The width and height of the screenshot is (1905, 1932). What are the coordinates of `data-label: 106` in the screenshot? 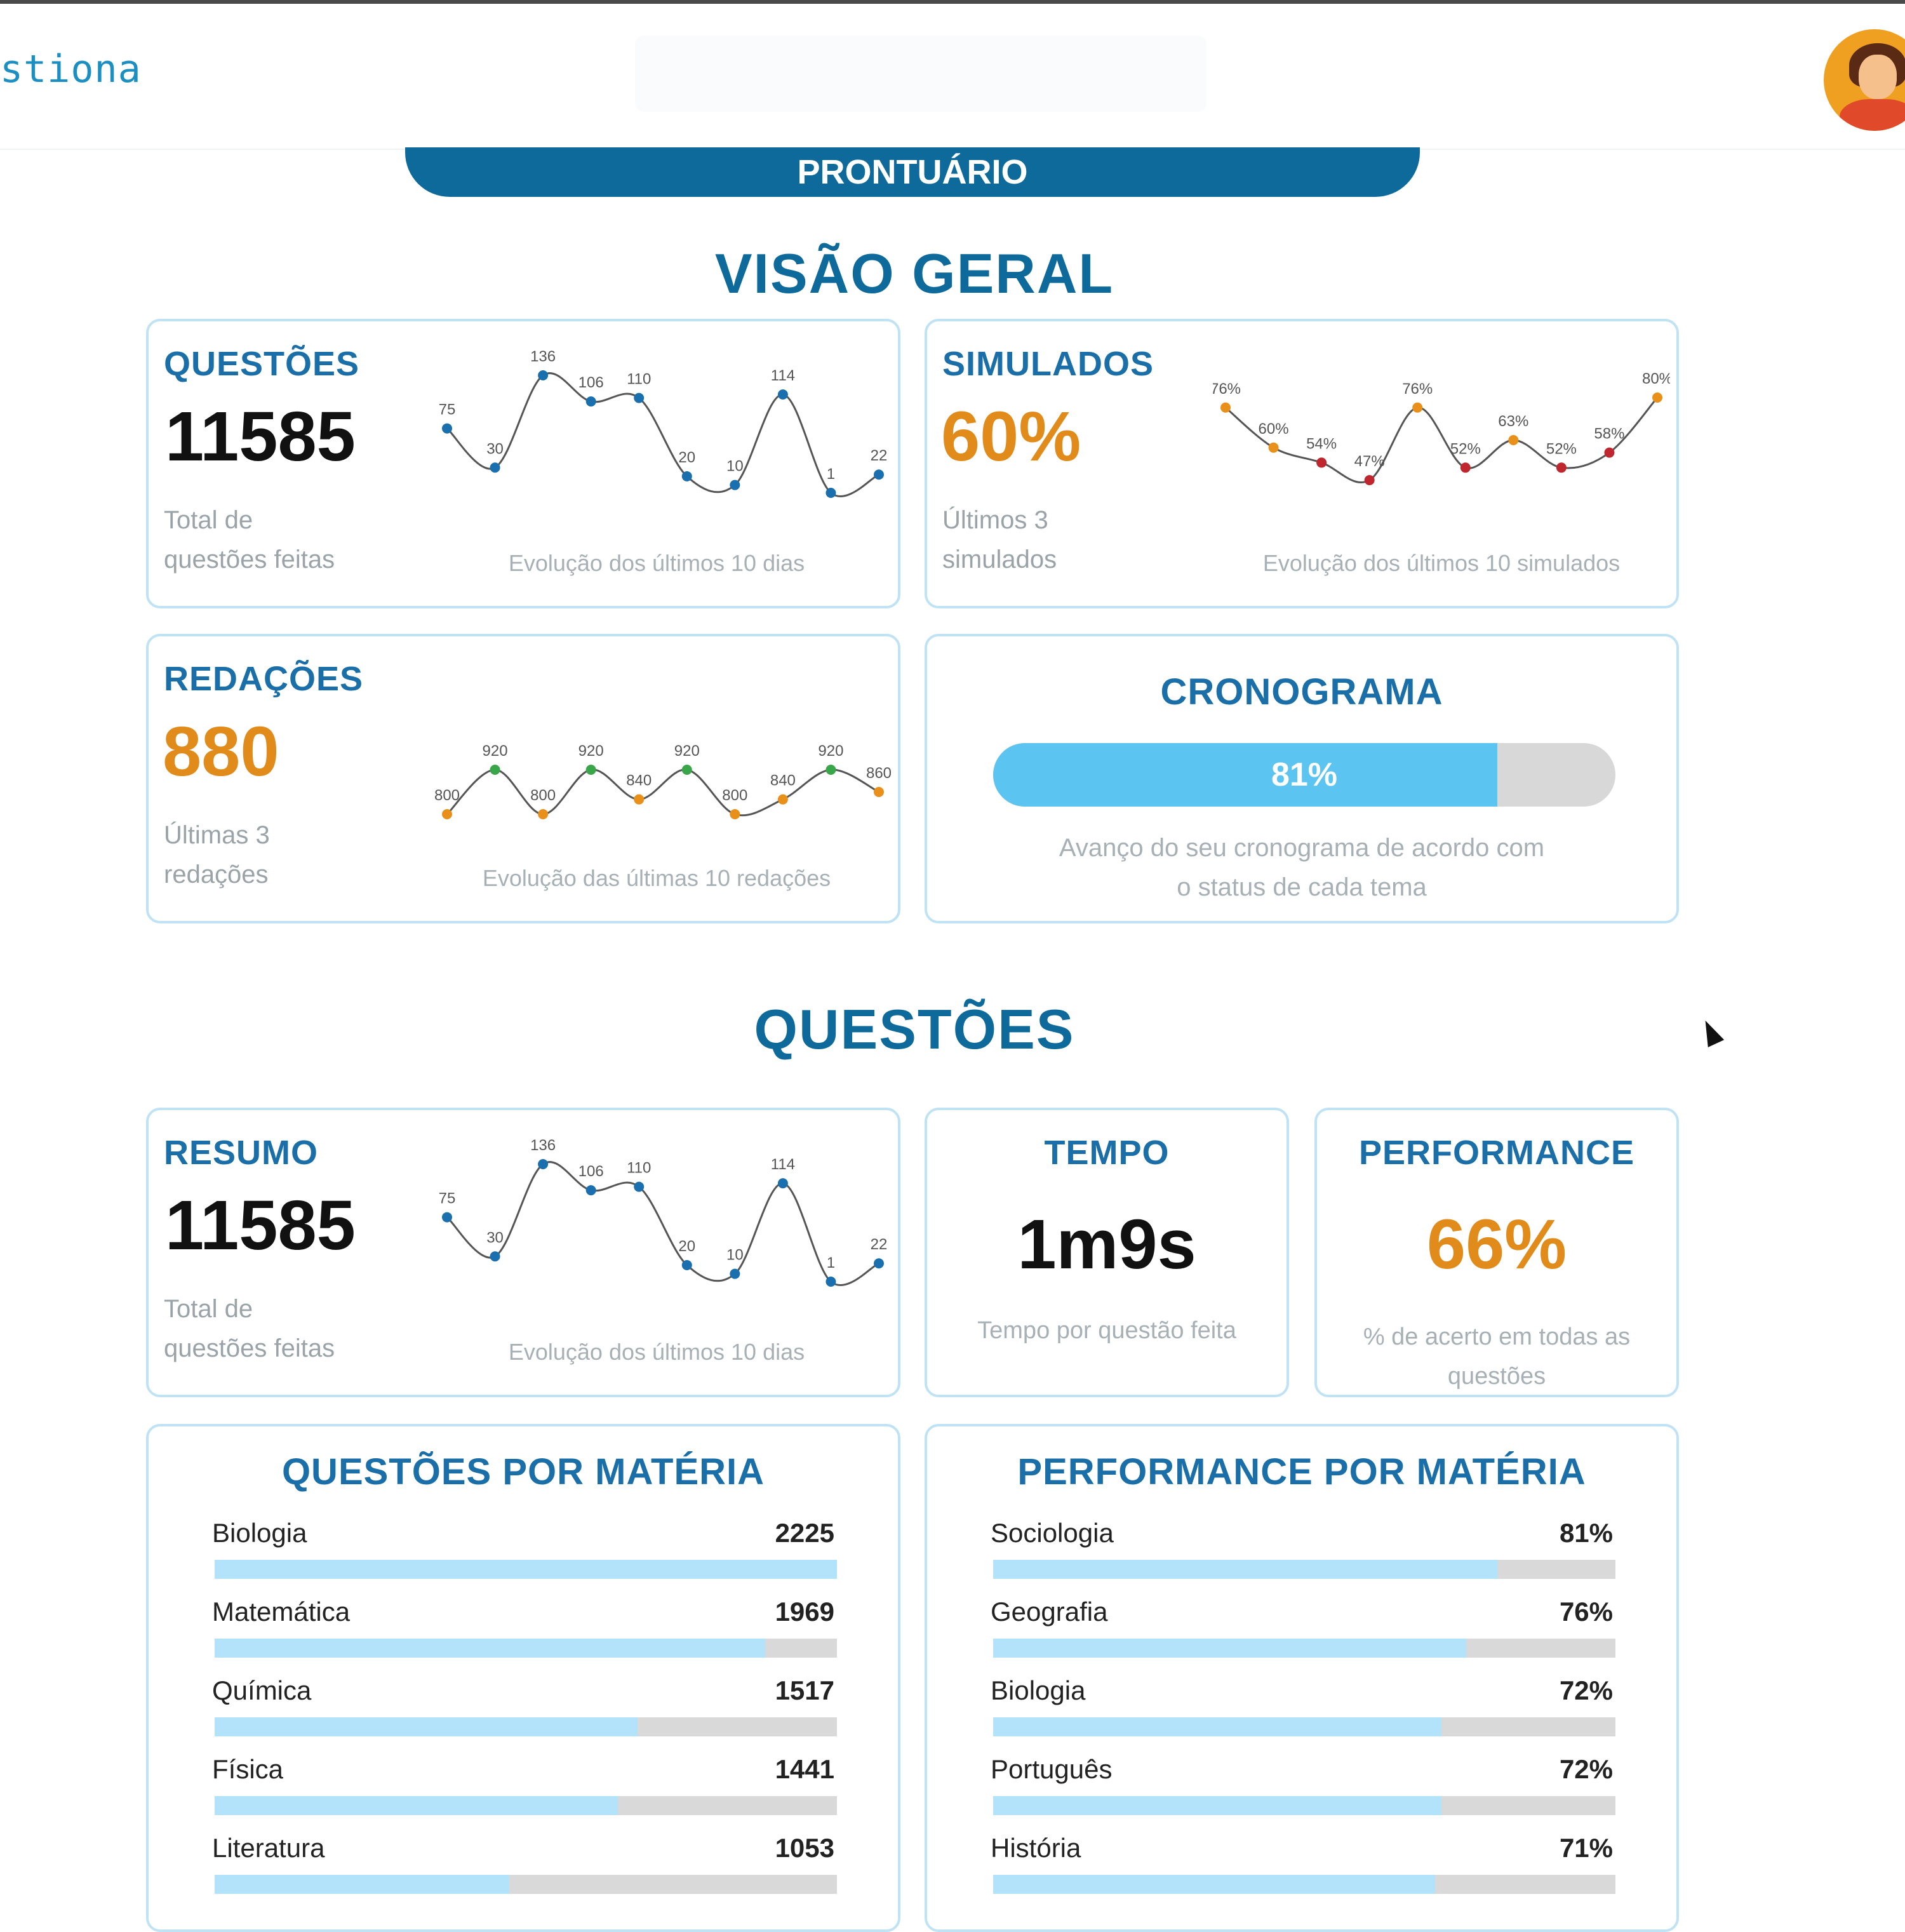 It's located at (591, 382).